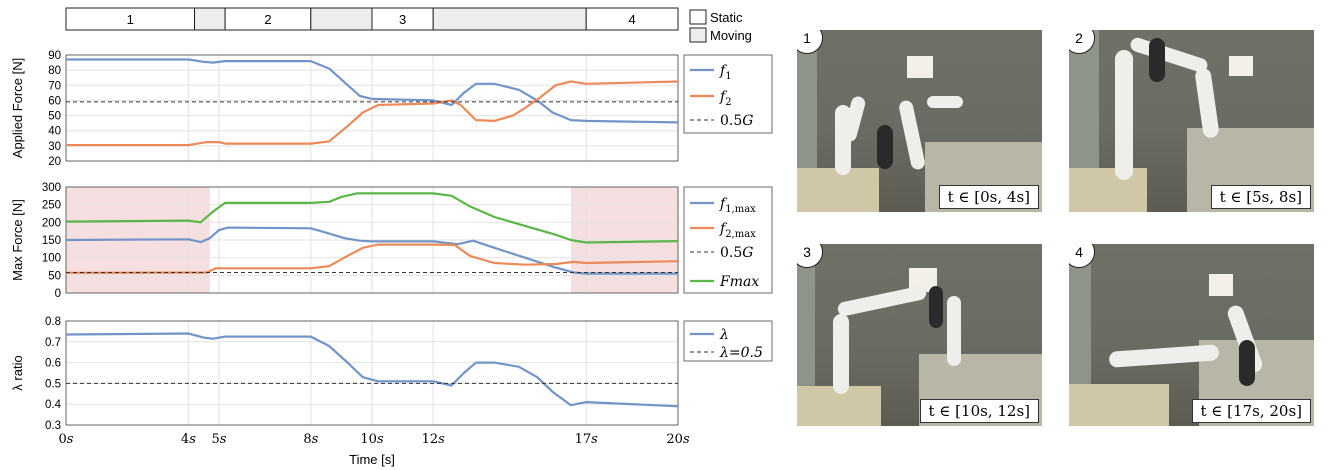 This screenshot has width=1328, height=470. What do you see at coordinates (54, 162) in the screenshot?
I see `y-tick-label: 20` at bounding box center [54, 162].